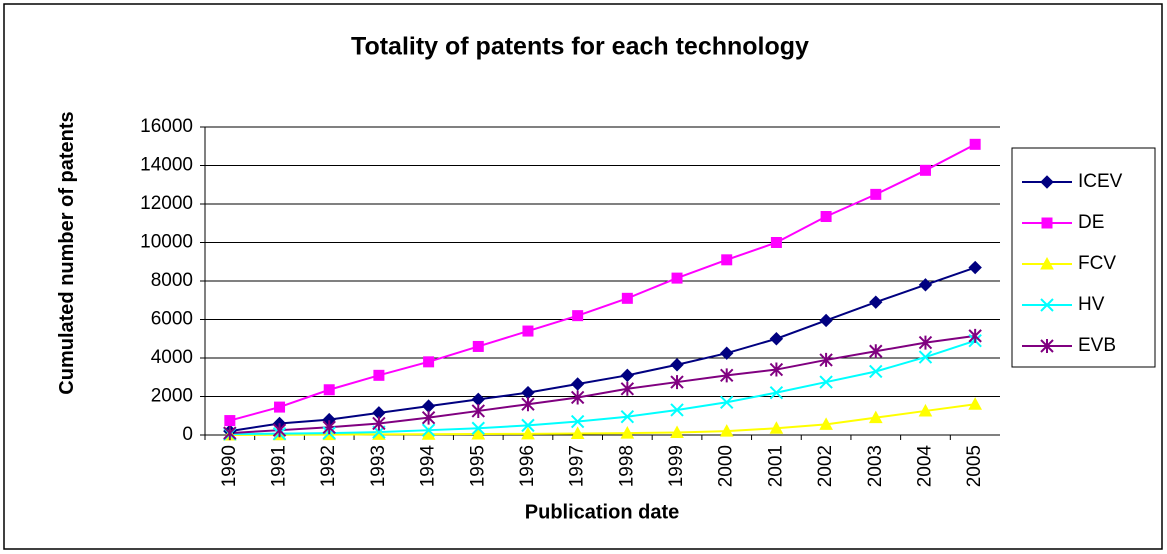 The width and height of the screenshot is (1167, 554). Describe the element at coordinates (875, 466) in the screenshot. I see `x-tick-label: 2003` at that location.